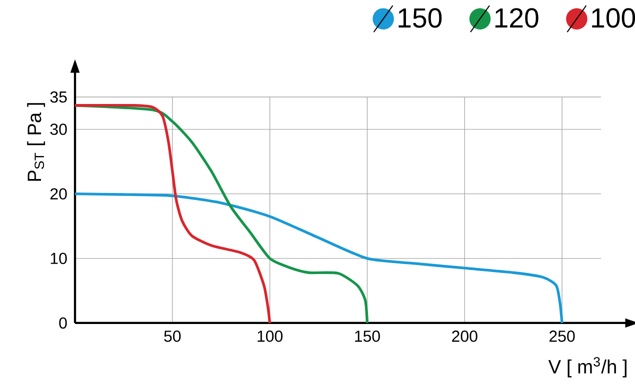  Describe the element at coordinates (270, 336) in the screenshot. I see `x-tick-label: 100` at that location.